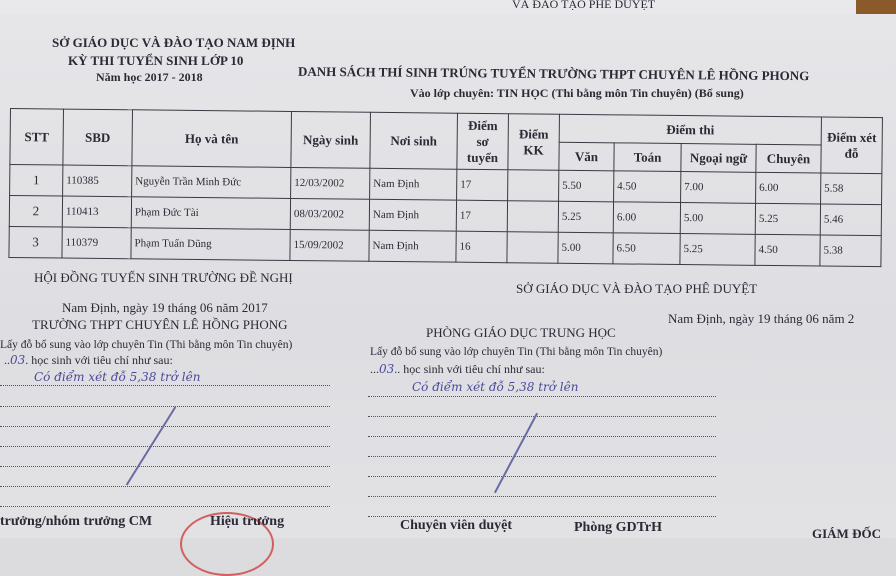 This screenshot has height=576, width=896. What do you see at coordinates (97, 212) in the screenshot?
I see `cell-sbd: 110413` at bounding box center [97, 212].